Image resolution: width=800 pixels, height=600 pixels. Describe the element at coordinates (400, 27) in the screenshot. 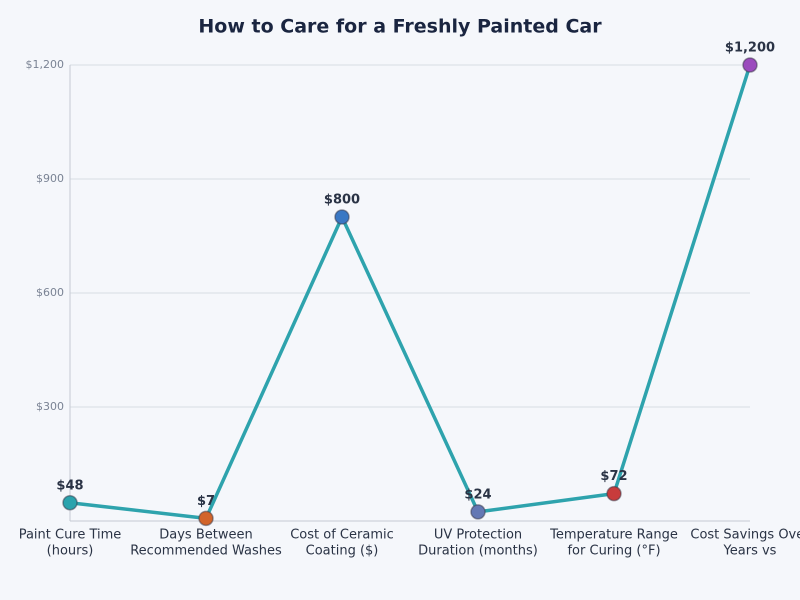

I see `chart-title: How to Care for a Freshly Painted Car` at that location.